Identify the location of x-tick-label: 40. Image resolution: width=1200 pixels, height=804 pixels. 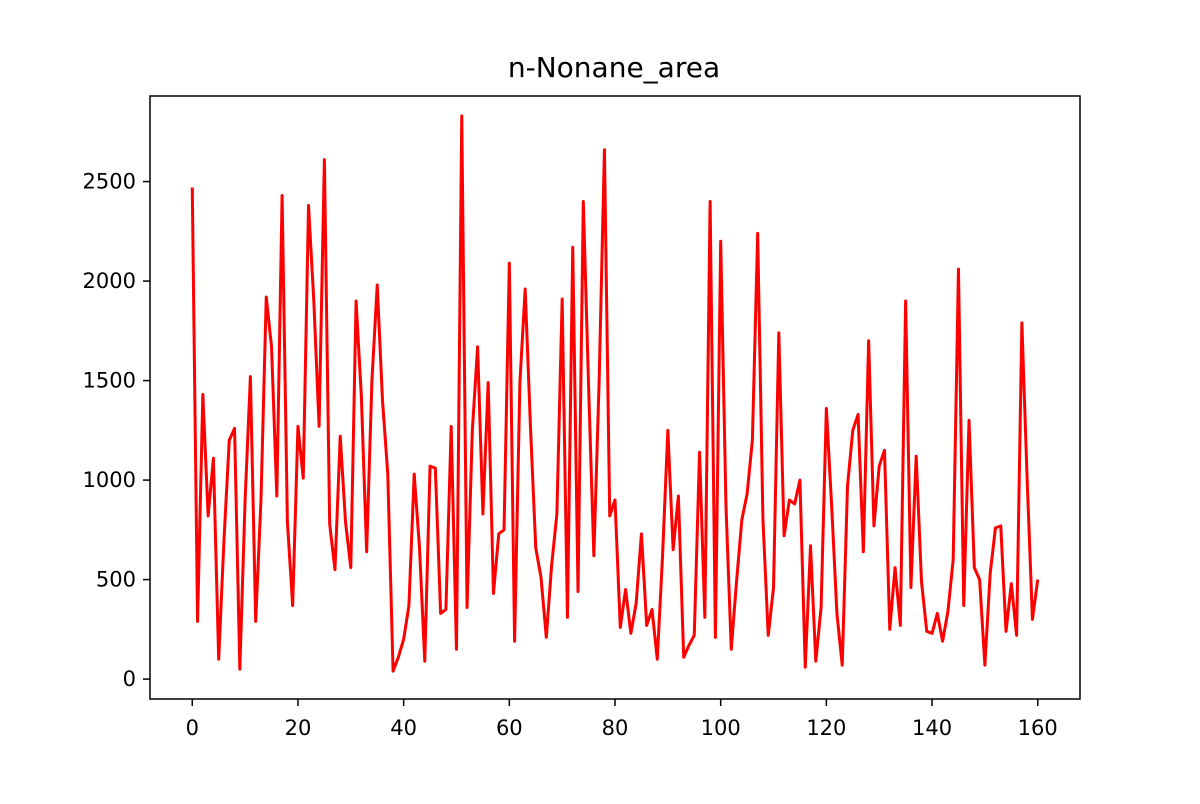
(403, 728).